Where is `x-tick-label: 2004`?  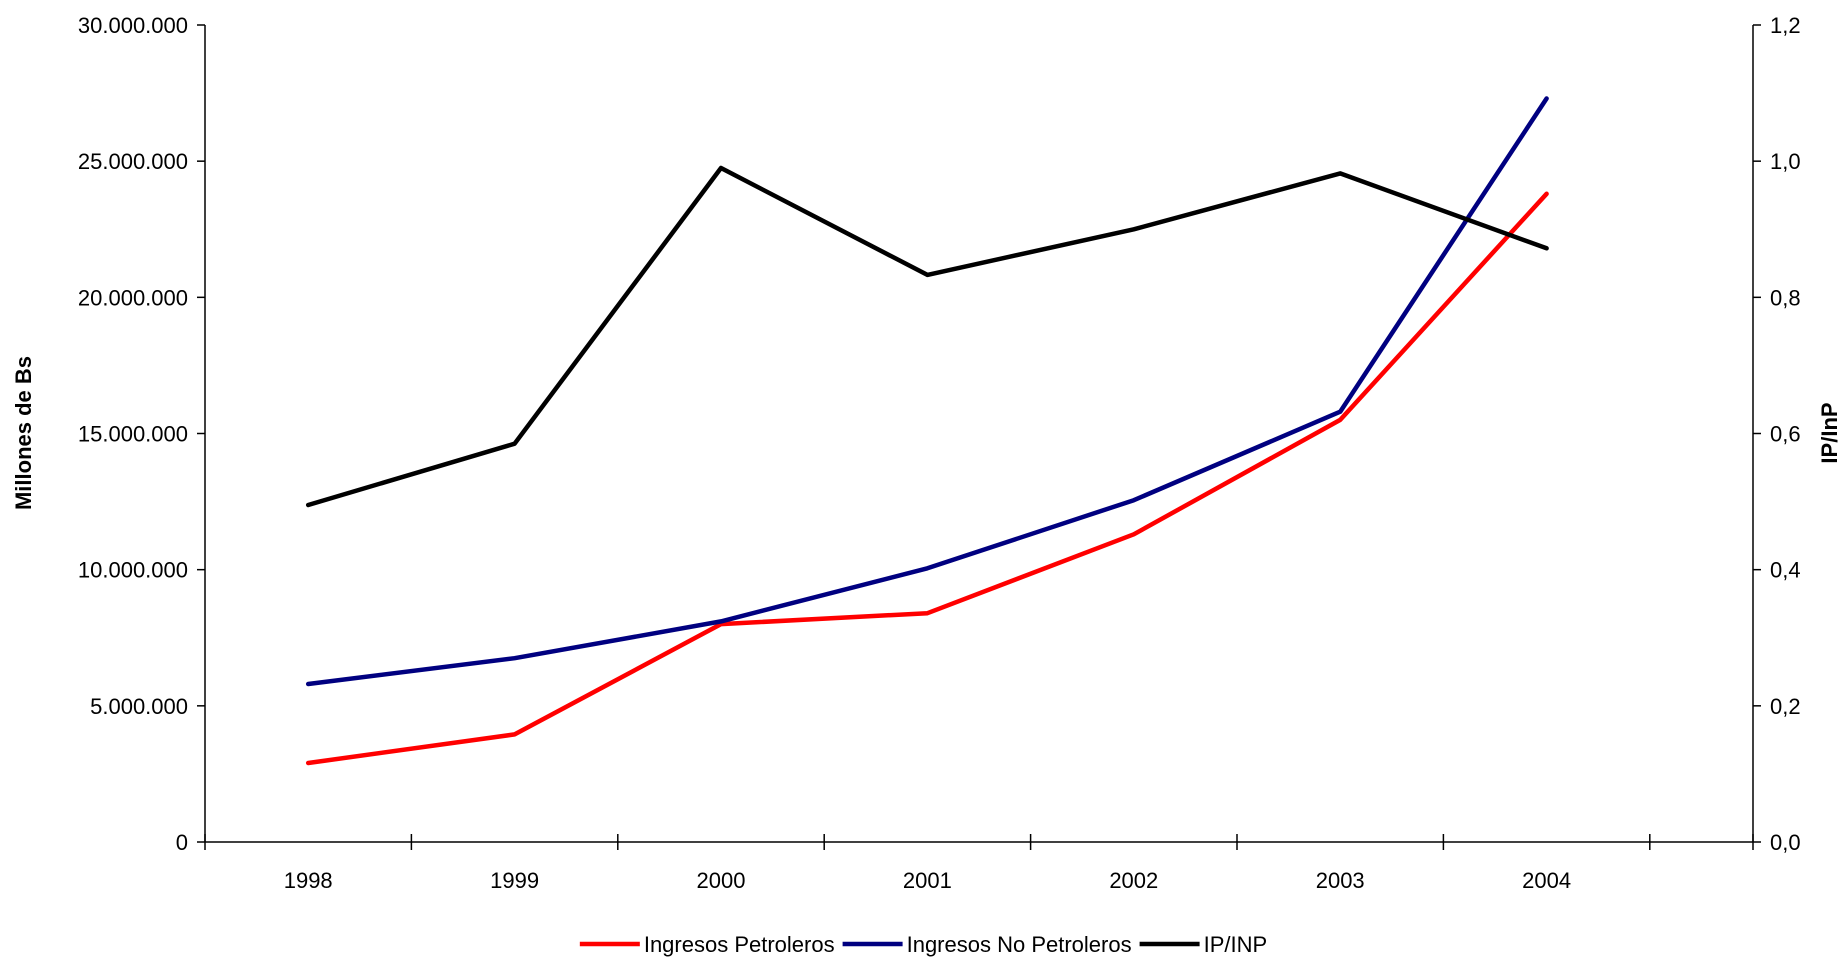
x-tick-label: 2004 is located at coordinates (1546, 880).